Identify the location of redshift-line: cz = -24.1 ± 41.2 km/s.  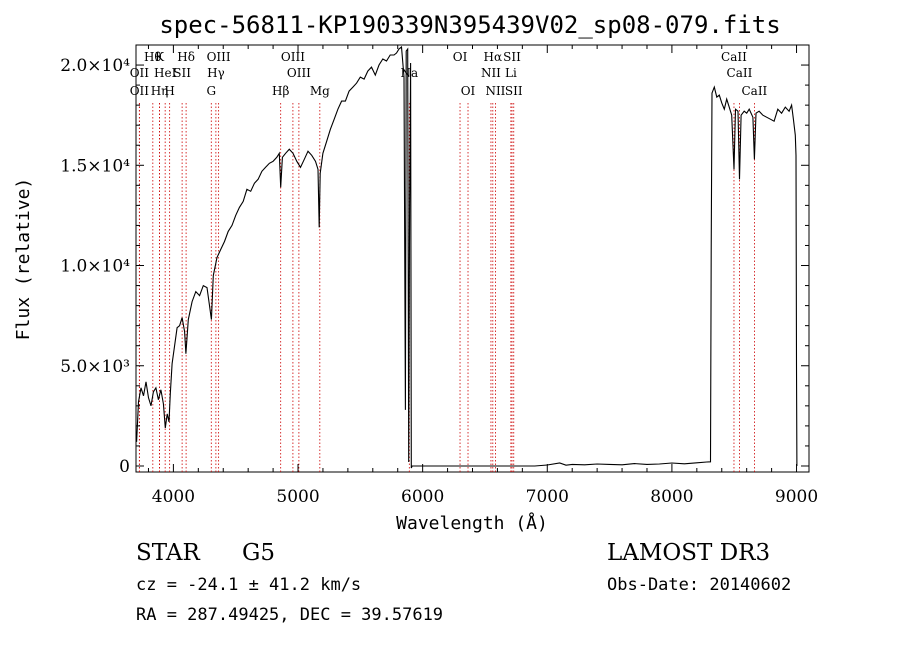
(248, 585).